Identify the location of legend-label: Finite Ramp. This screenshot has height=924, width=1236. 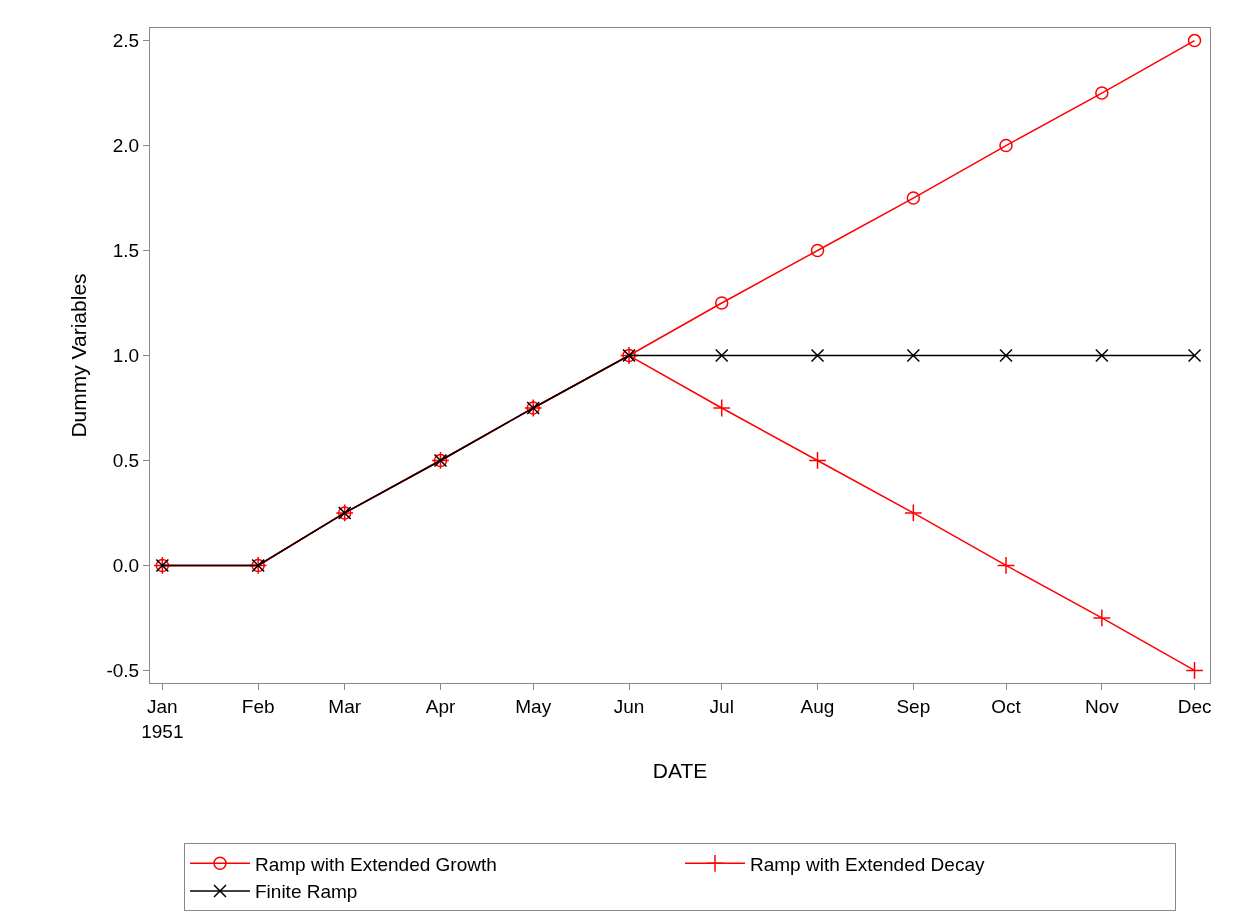
(306, 892).